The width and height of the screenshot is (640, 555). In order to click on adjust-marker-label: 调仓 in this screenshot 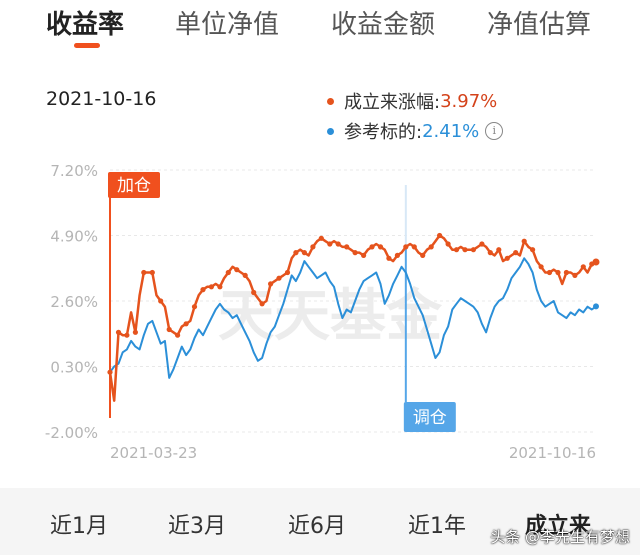, I will do `click(430, 418)`.